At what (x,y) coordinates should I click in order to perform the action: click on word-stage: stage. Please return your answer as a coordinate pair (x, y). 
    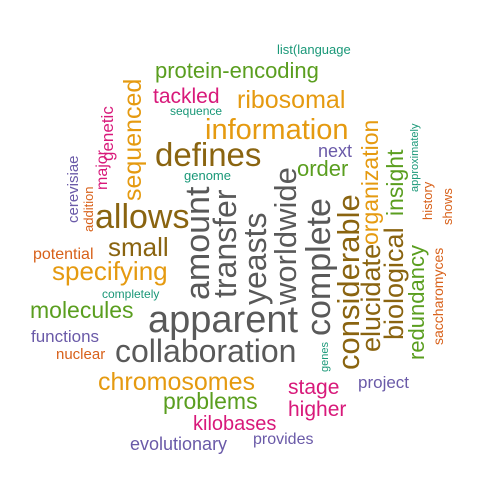
    Looking at the image, I should click on (313, 387).